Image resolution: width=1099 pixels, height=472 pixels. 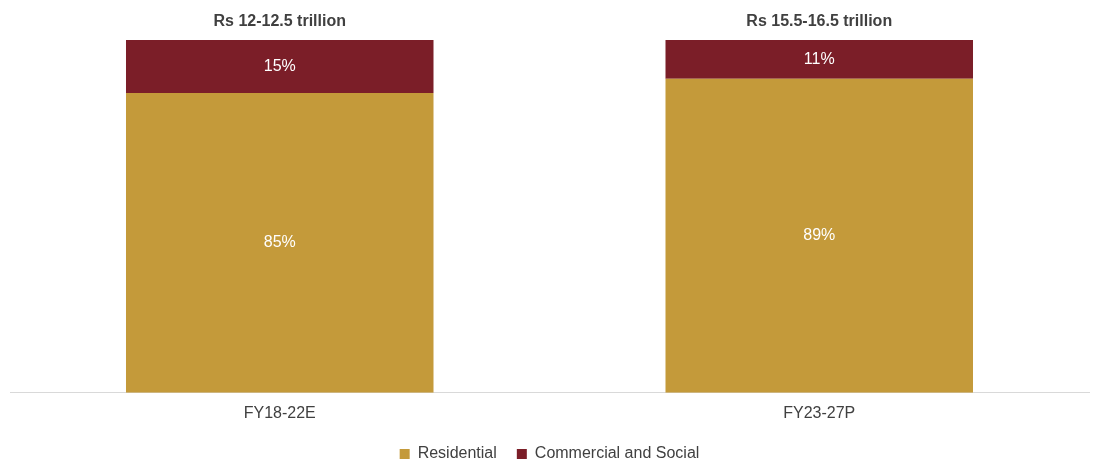 I want to click on data-label: 89%, so click(x=819, y=235).